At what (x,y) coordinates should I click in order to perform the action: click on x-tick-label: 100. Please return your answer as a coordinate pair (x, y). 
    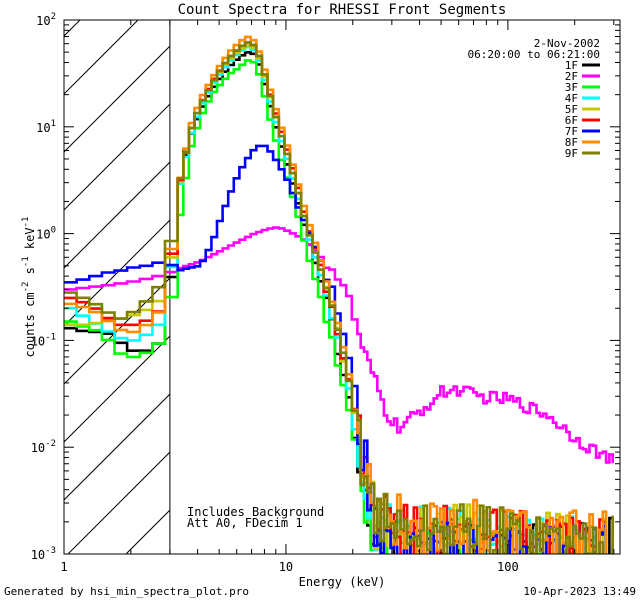
    Looking at the image, I should click on (508, 567).